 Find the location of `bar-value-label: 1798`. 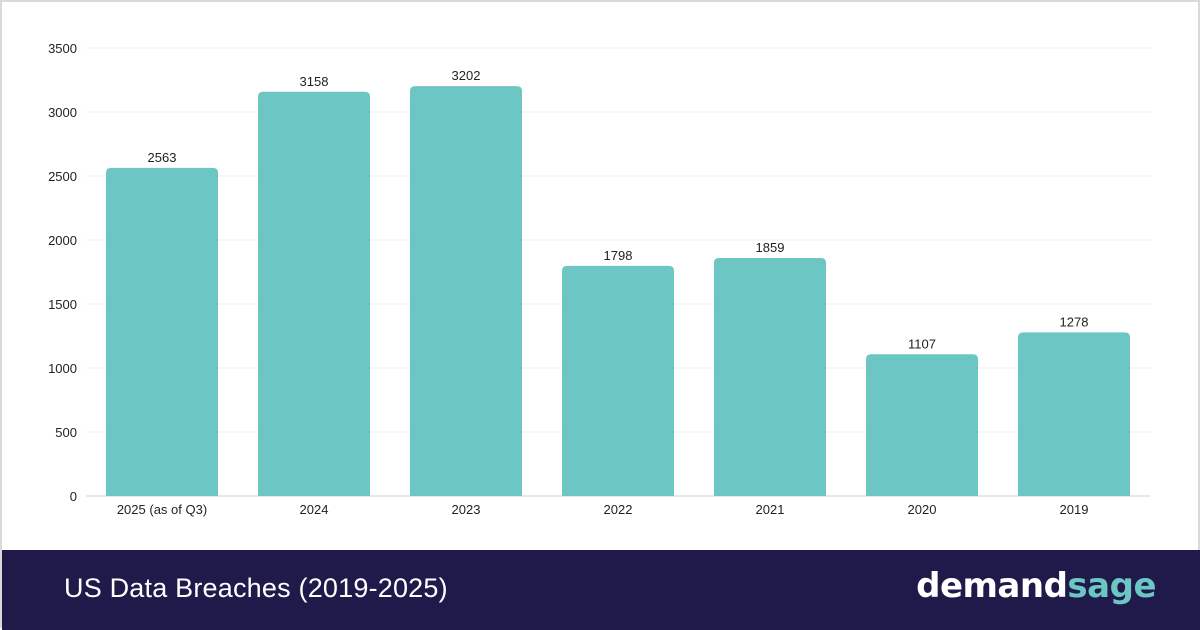

bar-value-label: 1798 is located at coordinates (618, 255).